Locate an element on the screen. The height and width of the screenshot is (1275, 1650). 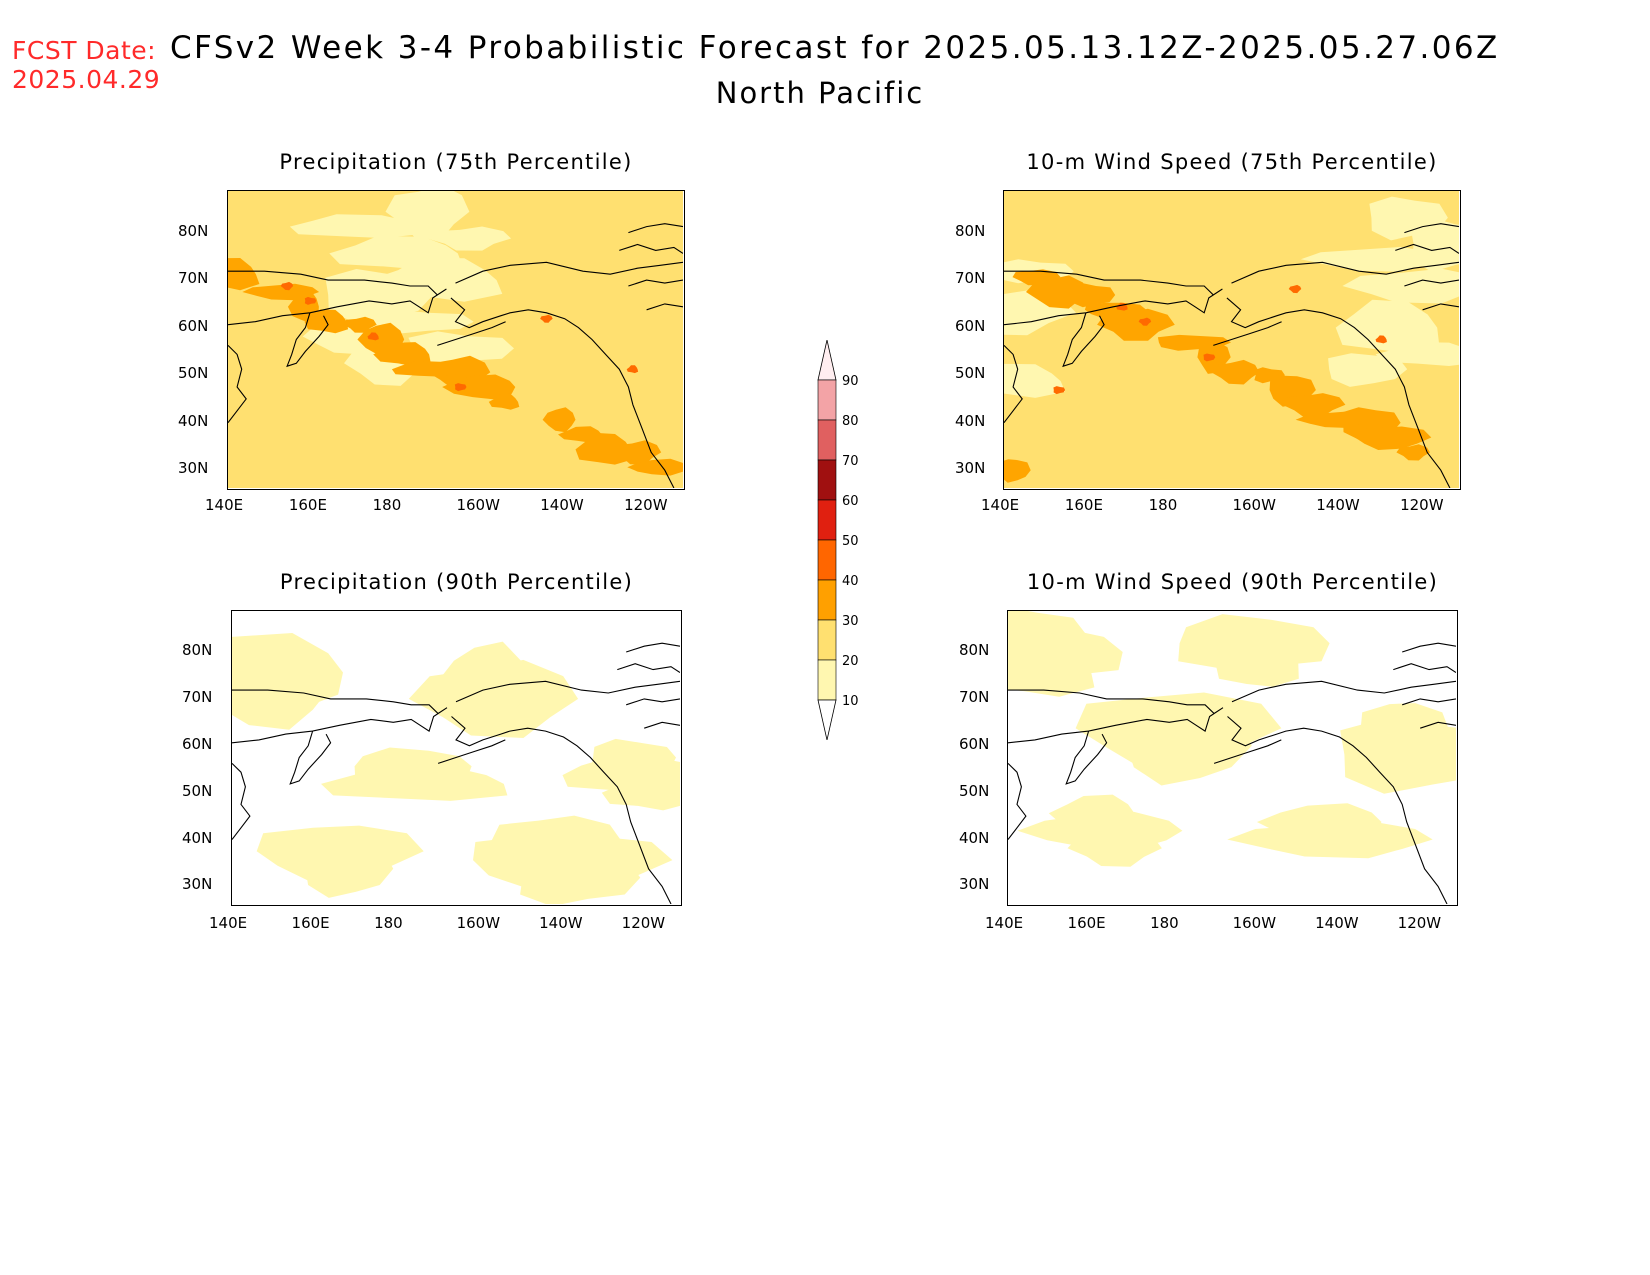
colorbar-svg: 90 80 70 60 50 40 30 20 10 is located at coordinates (838, 540).